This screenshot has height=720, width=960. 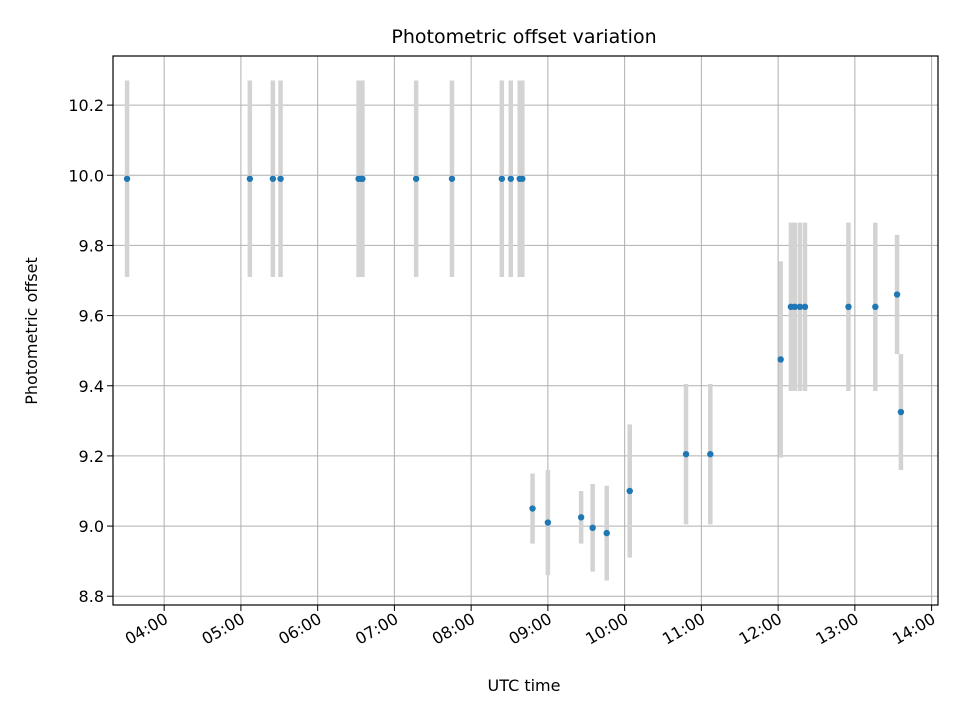 I want to click on y-tick-label: 9.8, so click(x=91, y=245).